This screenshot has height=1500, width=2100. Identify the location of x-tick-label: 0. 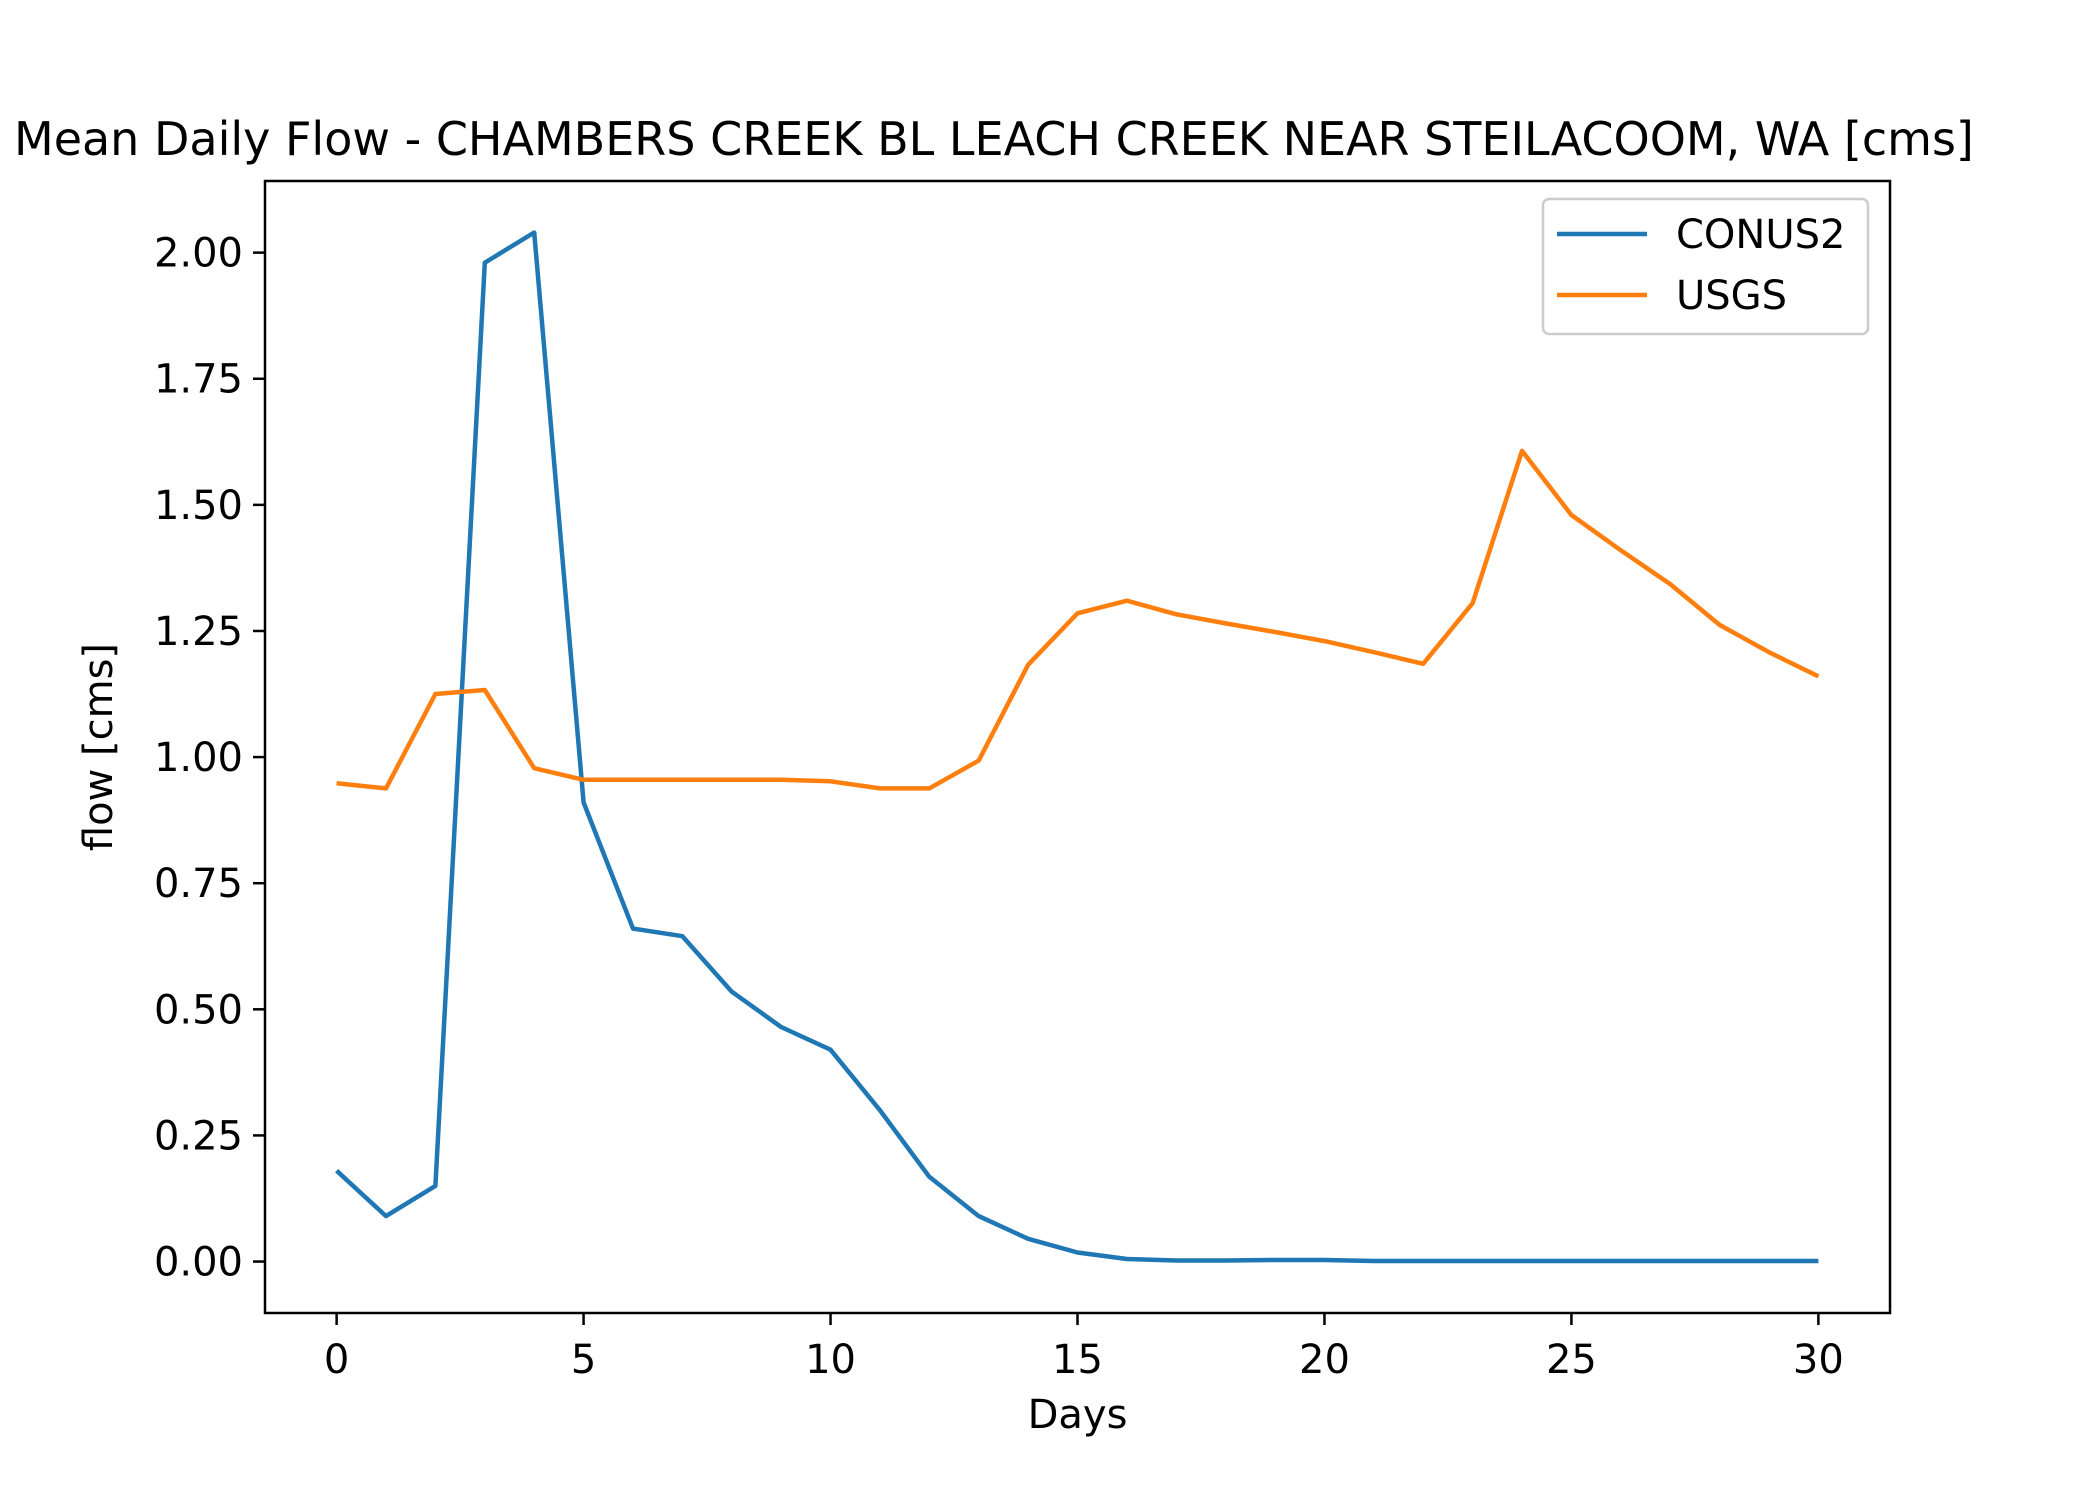
(336, 1360).